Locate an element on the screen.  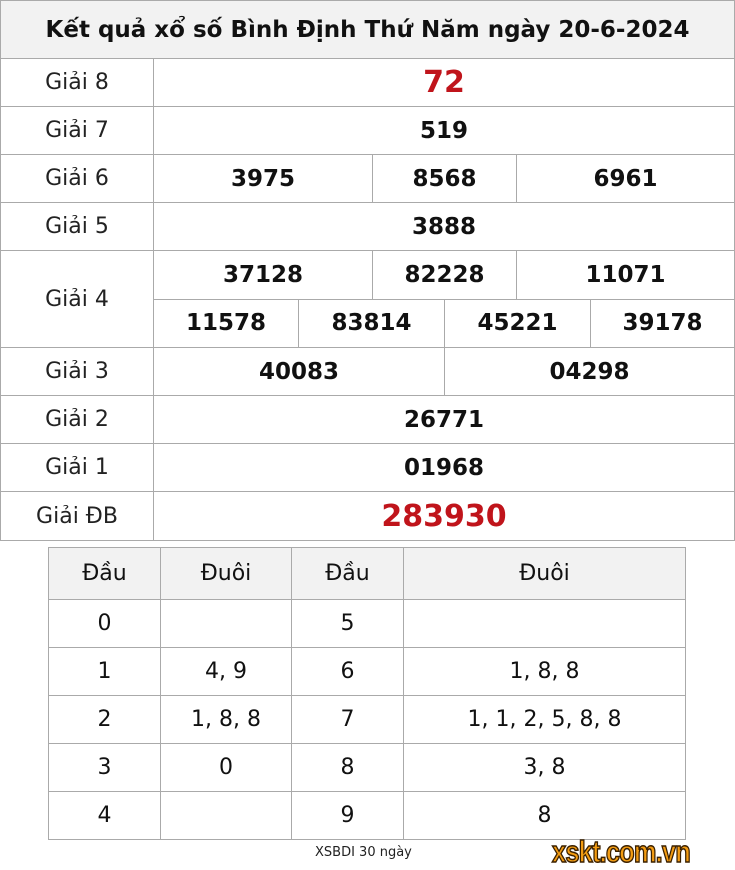
prize-label: Giải ĐB is located at coordinates (77, 516).